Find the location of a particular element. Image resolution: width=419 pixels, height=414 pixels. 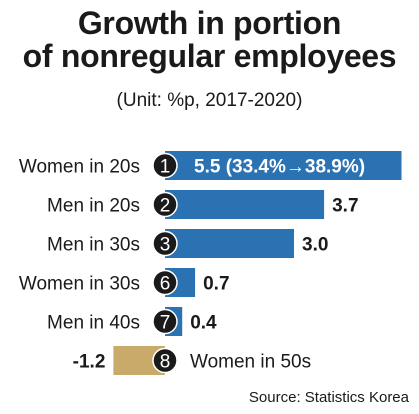

category-label: Women in 20s is located at coordinates (79, 167).